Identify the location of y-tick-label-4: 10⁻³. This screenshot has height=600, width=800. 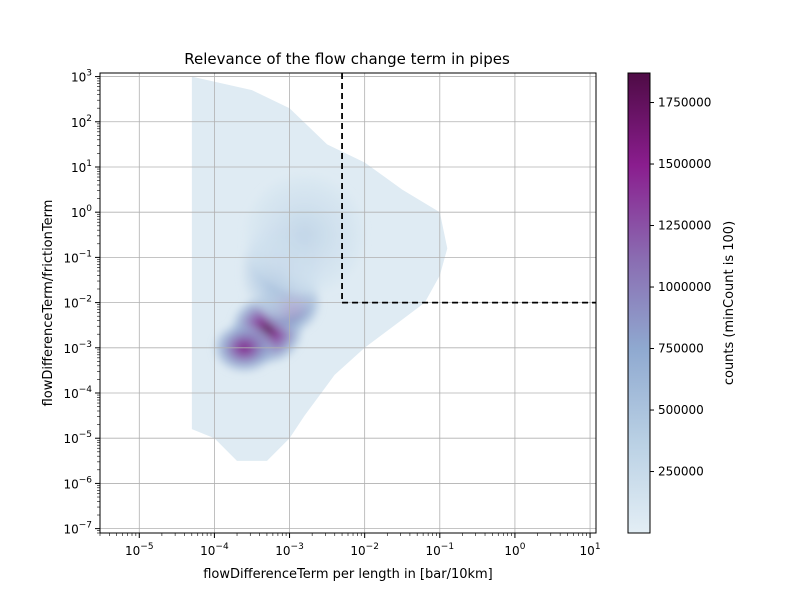
(77, 348).